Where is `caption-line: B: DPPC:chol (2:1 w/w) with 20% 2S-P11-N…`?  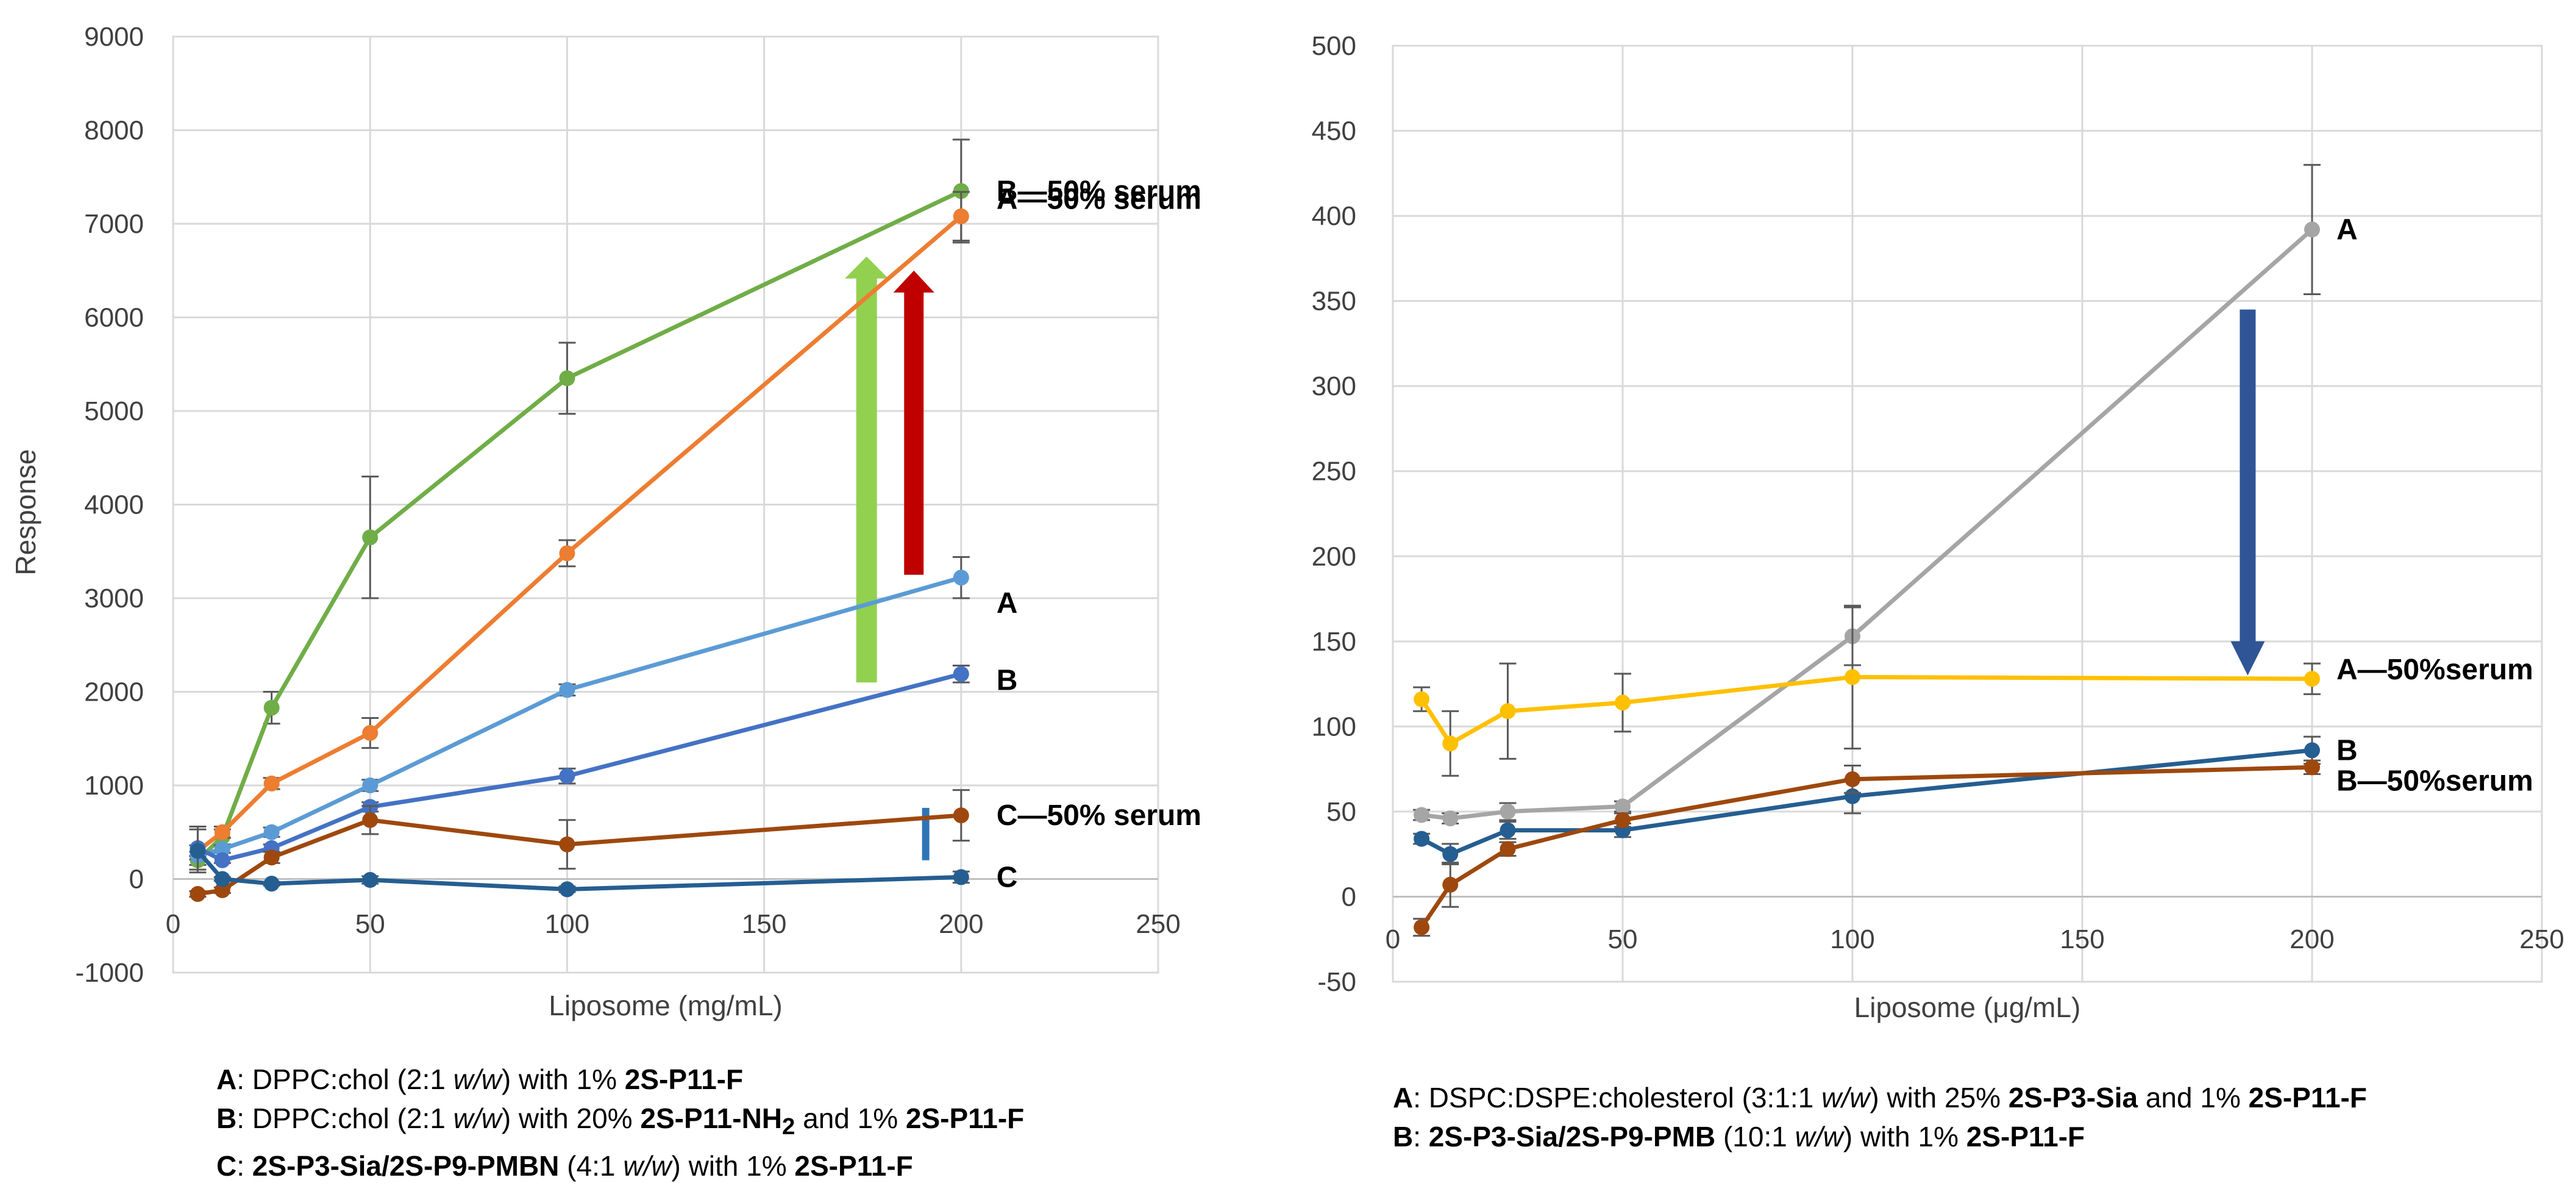 caption-line: B: DPPC:chol (2:1 w/w) with 20% 2S-P11-N… is located at coordinates (620, 1122).